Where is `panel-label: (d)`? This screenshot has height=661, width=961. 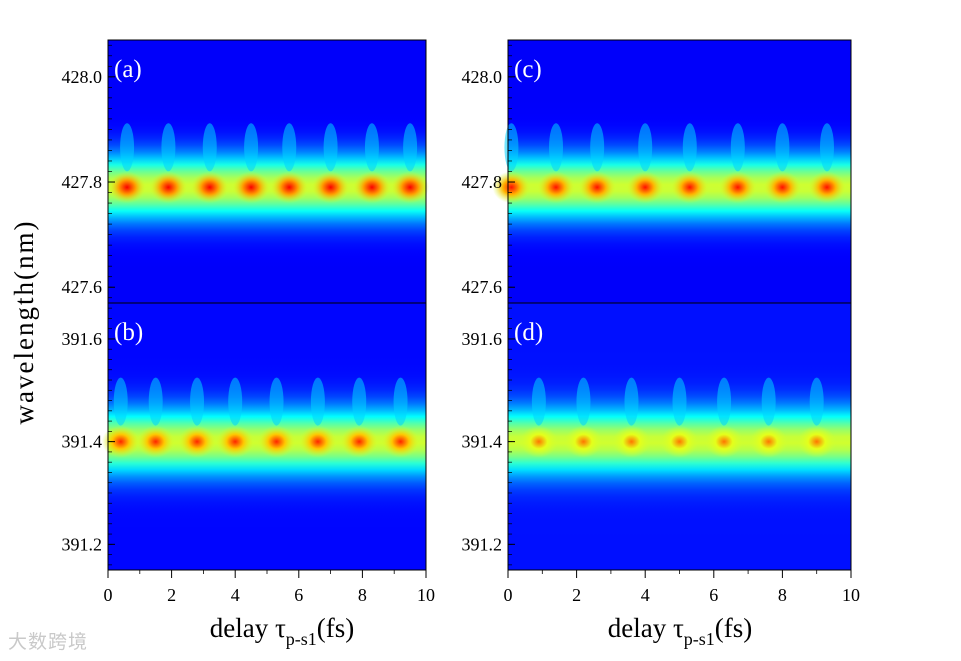 panel-label: (d) is located at coordinates (528, 332).